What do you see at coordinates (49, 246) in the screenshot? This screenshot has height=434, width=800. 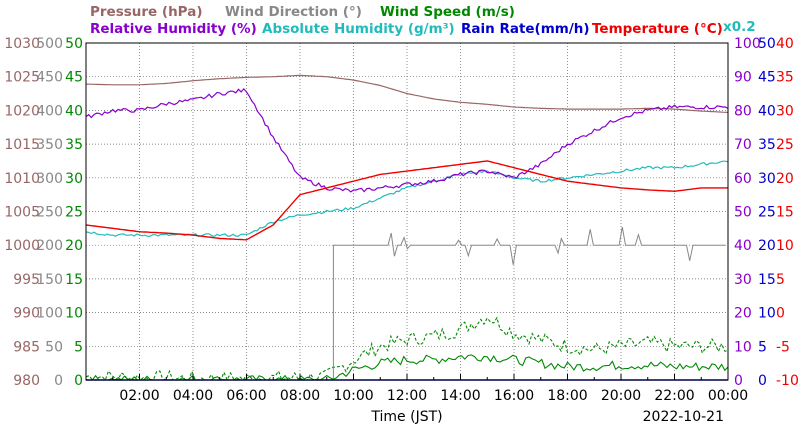 I see `wind-direction-tick-label: 200` at bounding box center [49, 246].